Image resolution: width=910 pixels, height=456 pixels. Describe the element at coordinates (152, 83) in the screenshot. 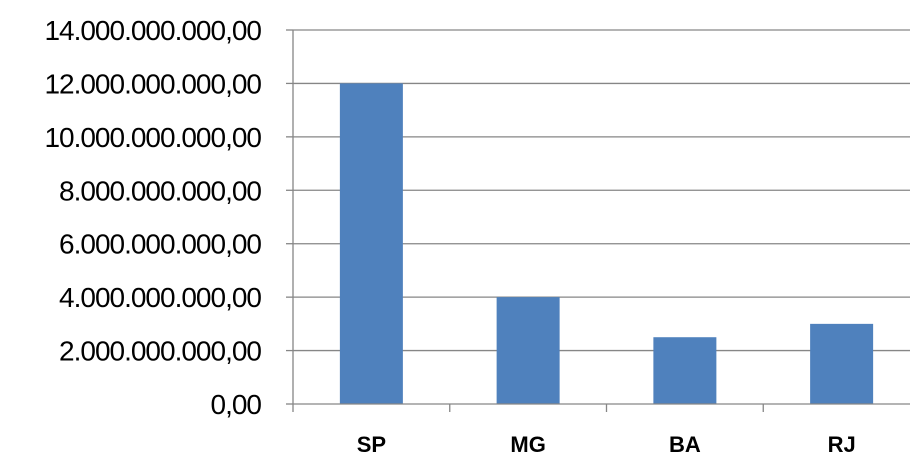

I see `y-tick-label: 12.000.000.000,00` at that location.